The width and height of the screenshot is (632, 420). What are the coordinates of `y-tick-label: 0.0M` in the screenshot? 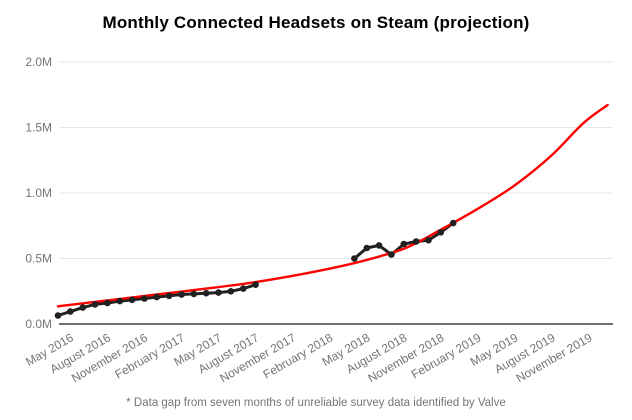 It's located at (38, 324).